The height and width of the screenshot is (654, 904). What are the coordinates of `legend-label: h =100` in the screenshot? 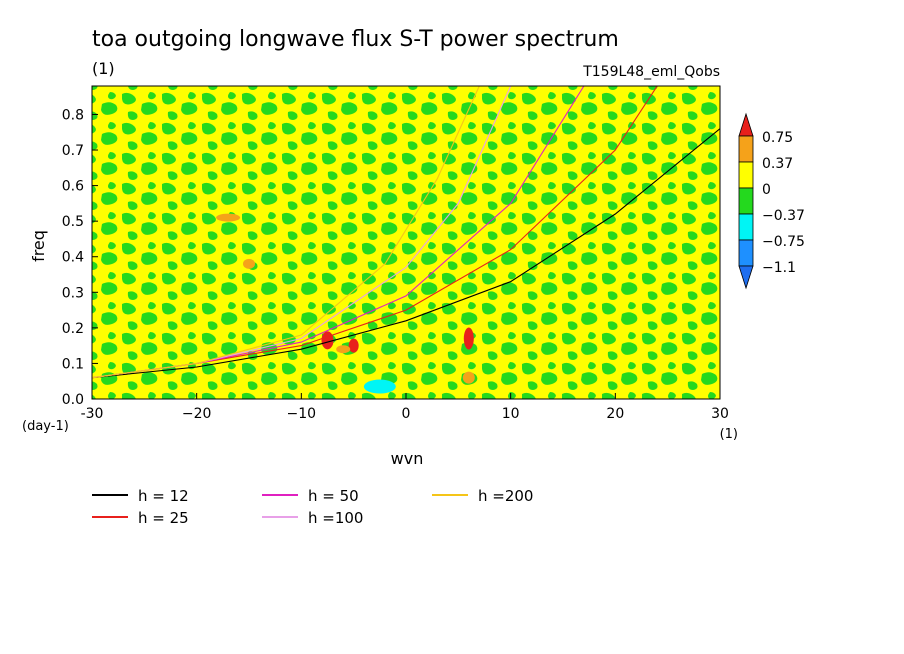 It's located at (335, 518).